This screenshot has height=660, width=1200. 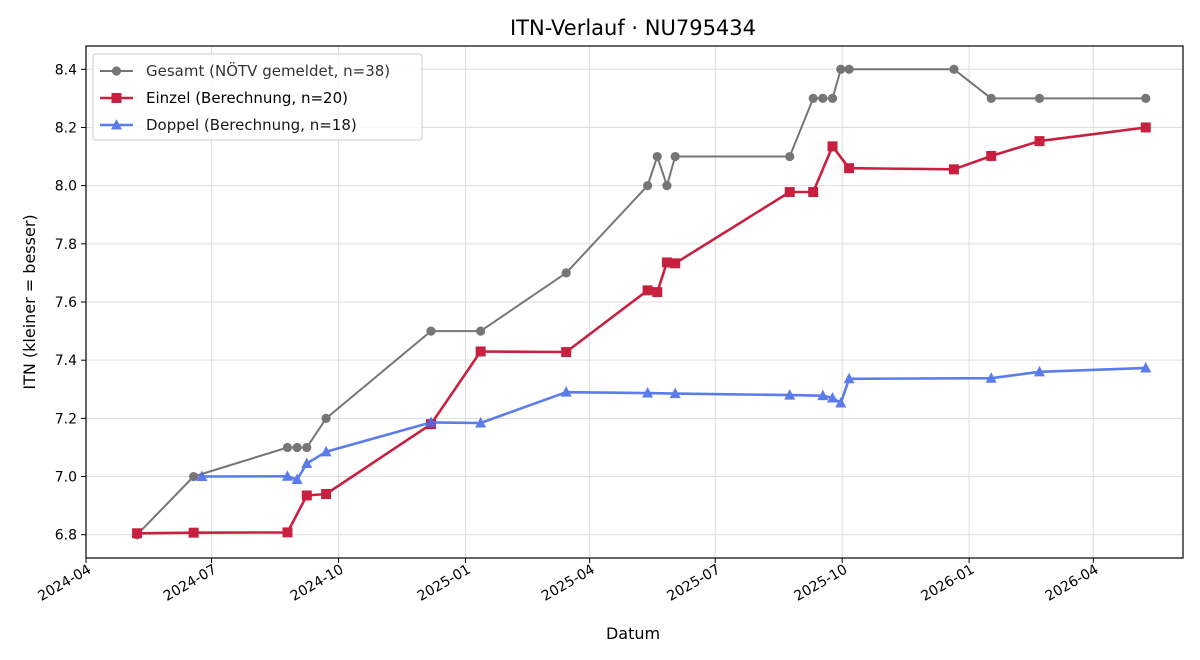 What do you see at coordinates (947, 583) in the screenshot?
I see `x-tick-label: 2026-01` at bounding box center [947, 583].